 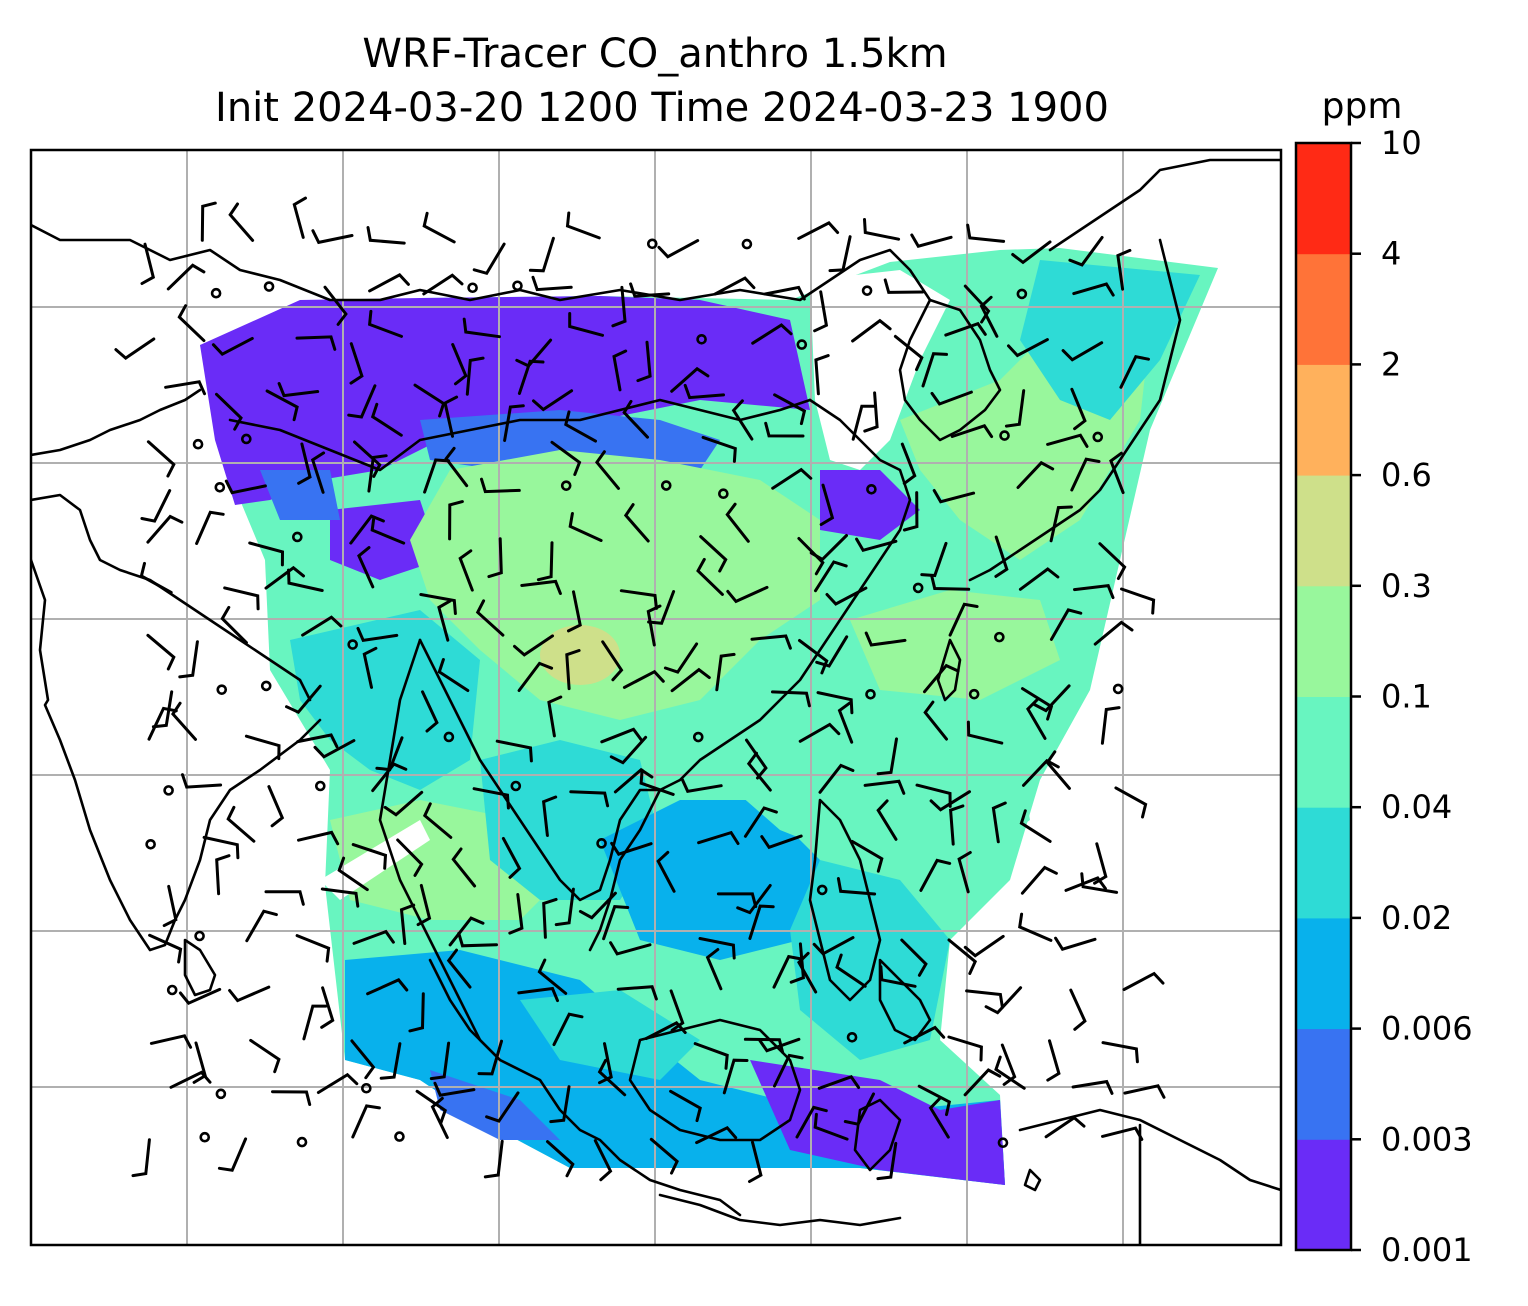 What do you see at coordinates (1427, 1250) in the screenshot?
I see `colorbar-tick-label: 0.001` at bounding box center [1427, 1250].